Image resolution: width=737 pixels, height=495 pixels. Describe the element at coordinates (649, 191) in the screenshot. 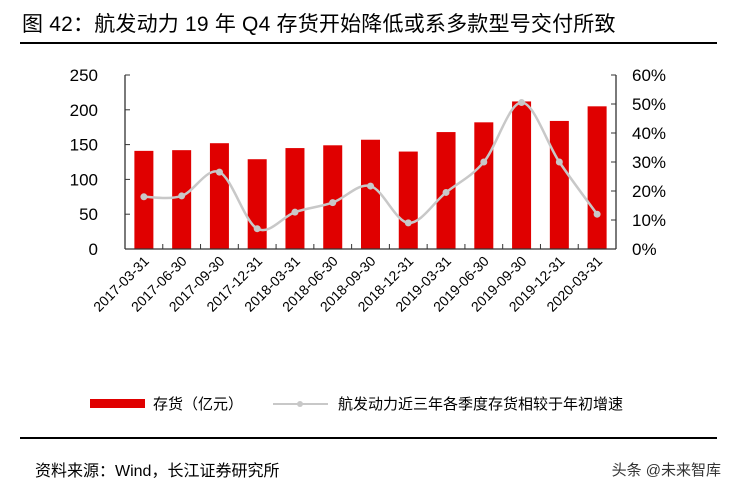

I see `svg-text: 20%` at that location.